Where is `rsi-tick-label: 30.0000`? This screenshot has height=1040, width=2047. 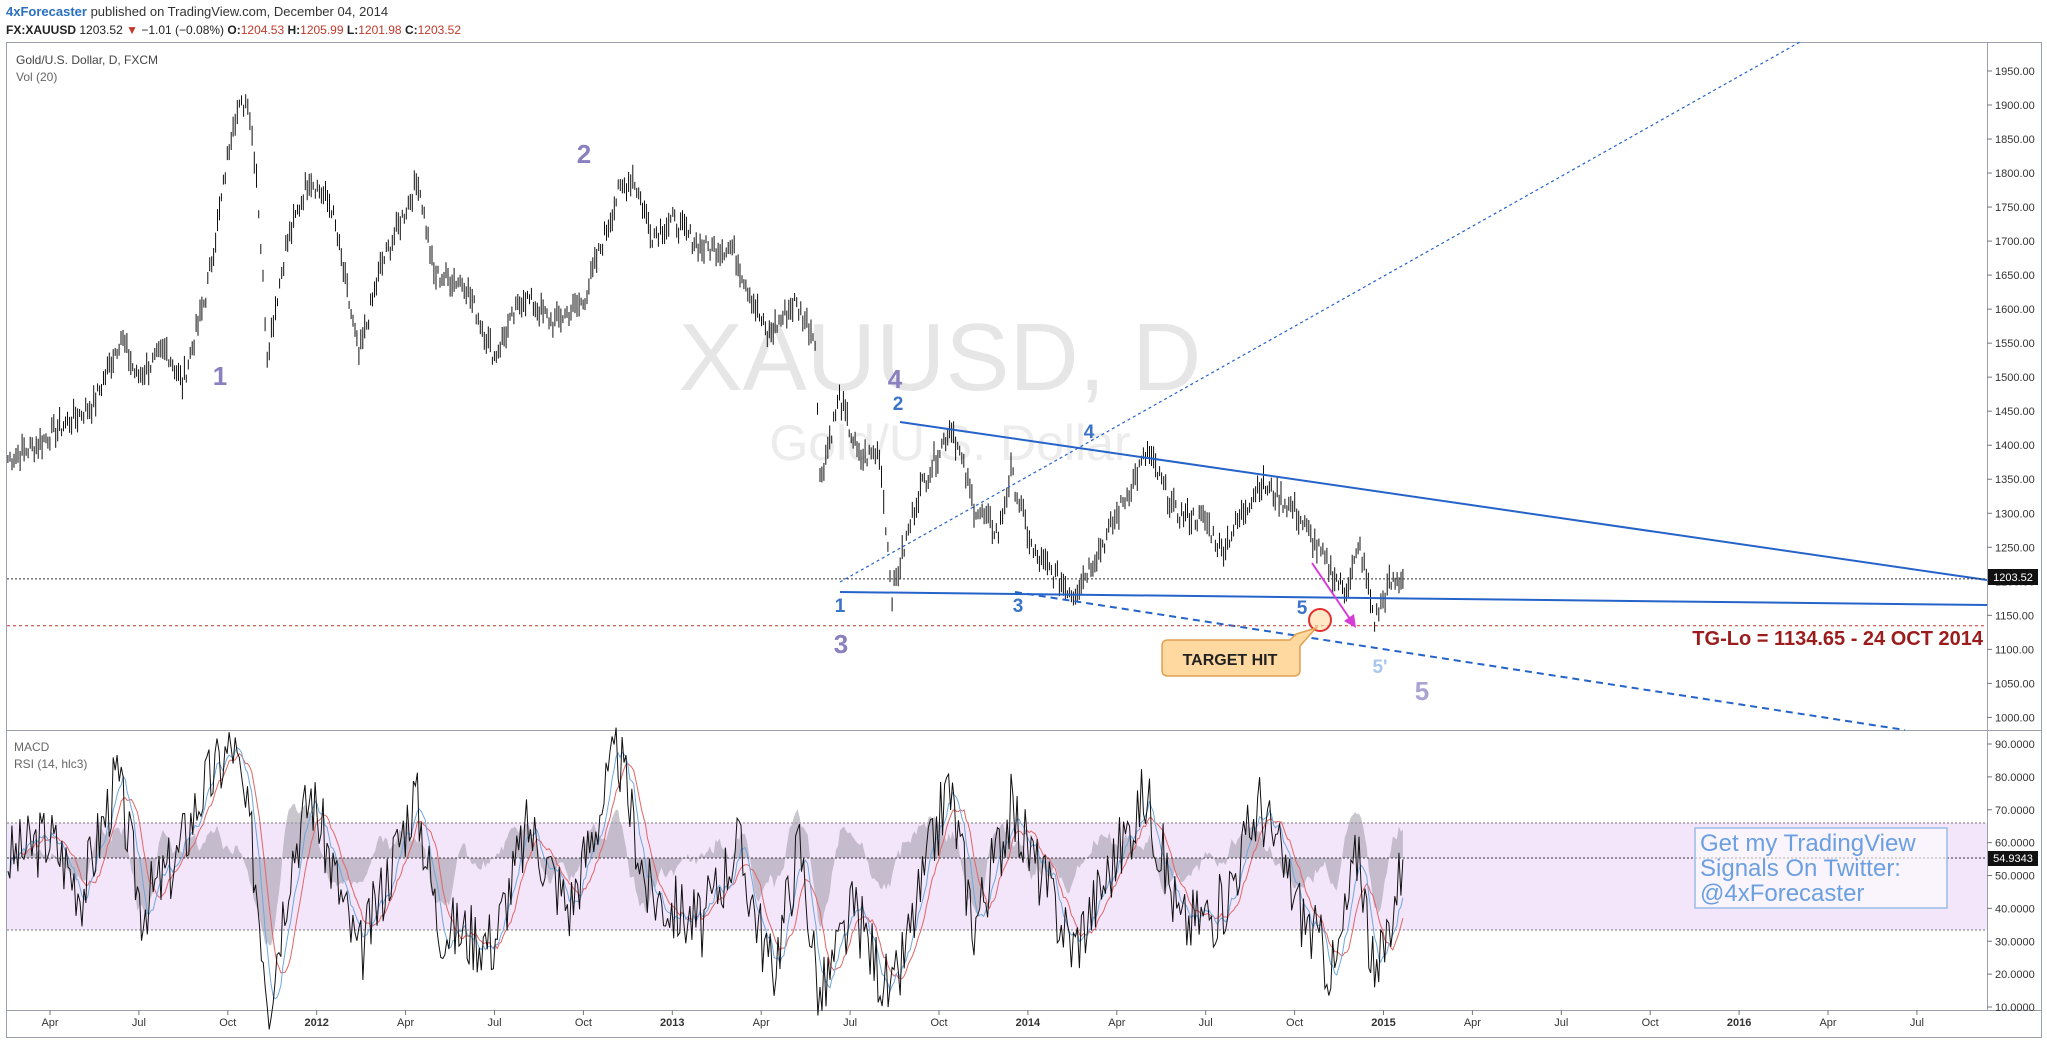 rsi-tick-label: 30.0000 is located at coordinates (2015, 942).